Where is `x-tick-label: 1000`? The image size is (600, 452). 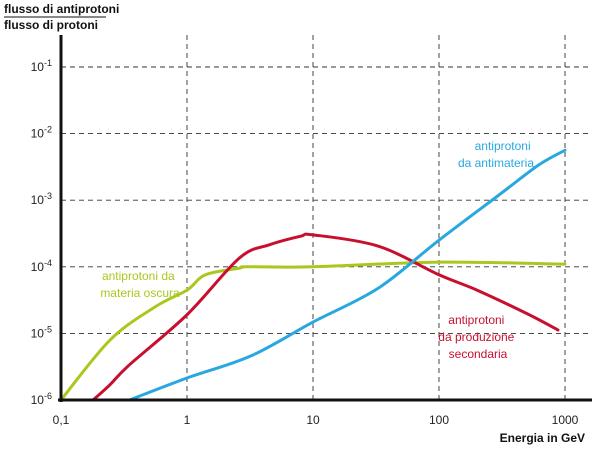 x-tick-label: 1000 is located at coordinates (565, 420).